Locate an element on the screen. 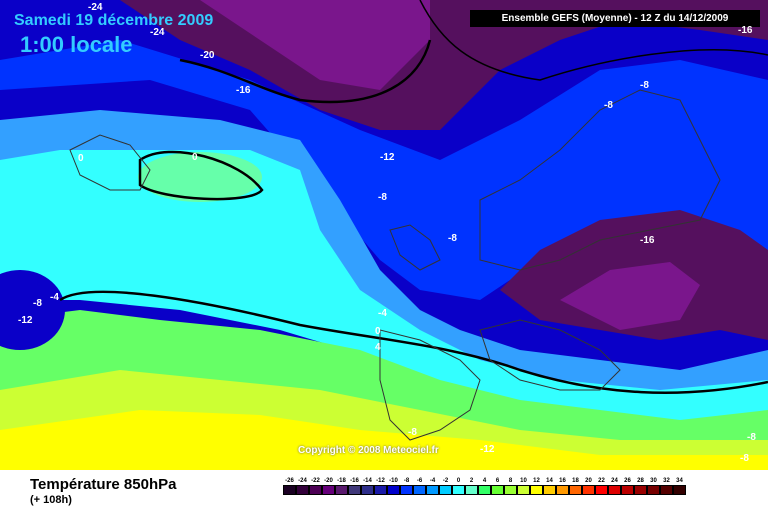 Image resolution: width=768 pixels, height=512 pixels. legend-cell: -18 is located at coordinates (341, 486).